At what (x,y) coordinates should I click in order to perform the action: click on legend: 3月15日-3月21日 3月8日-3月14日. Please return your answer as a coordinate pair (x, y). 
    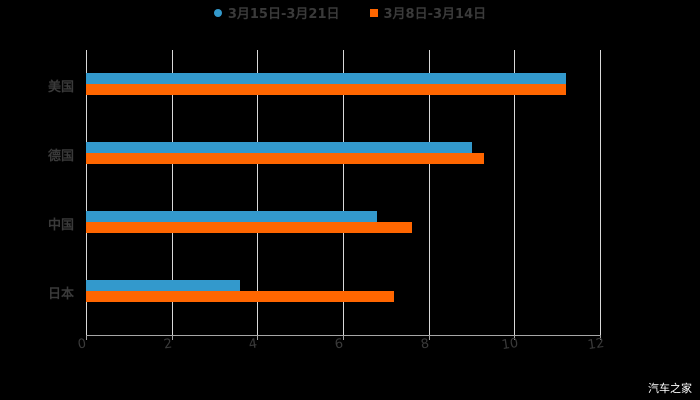
    Looking at the image, I should click on (350, 12).